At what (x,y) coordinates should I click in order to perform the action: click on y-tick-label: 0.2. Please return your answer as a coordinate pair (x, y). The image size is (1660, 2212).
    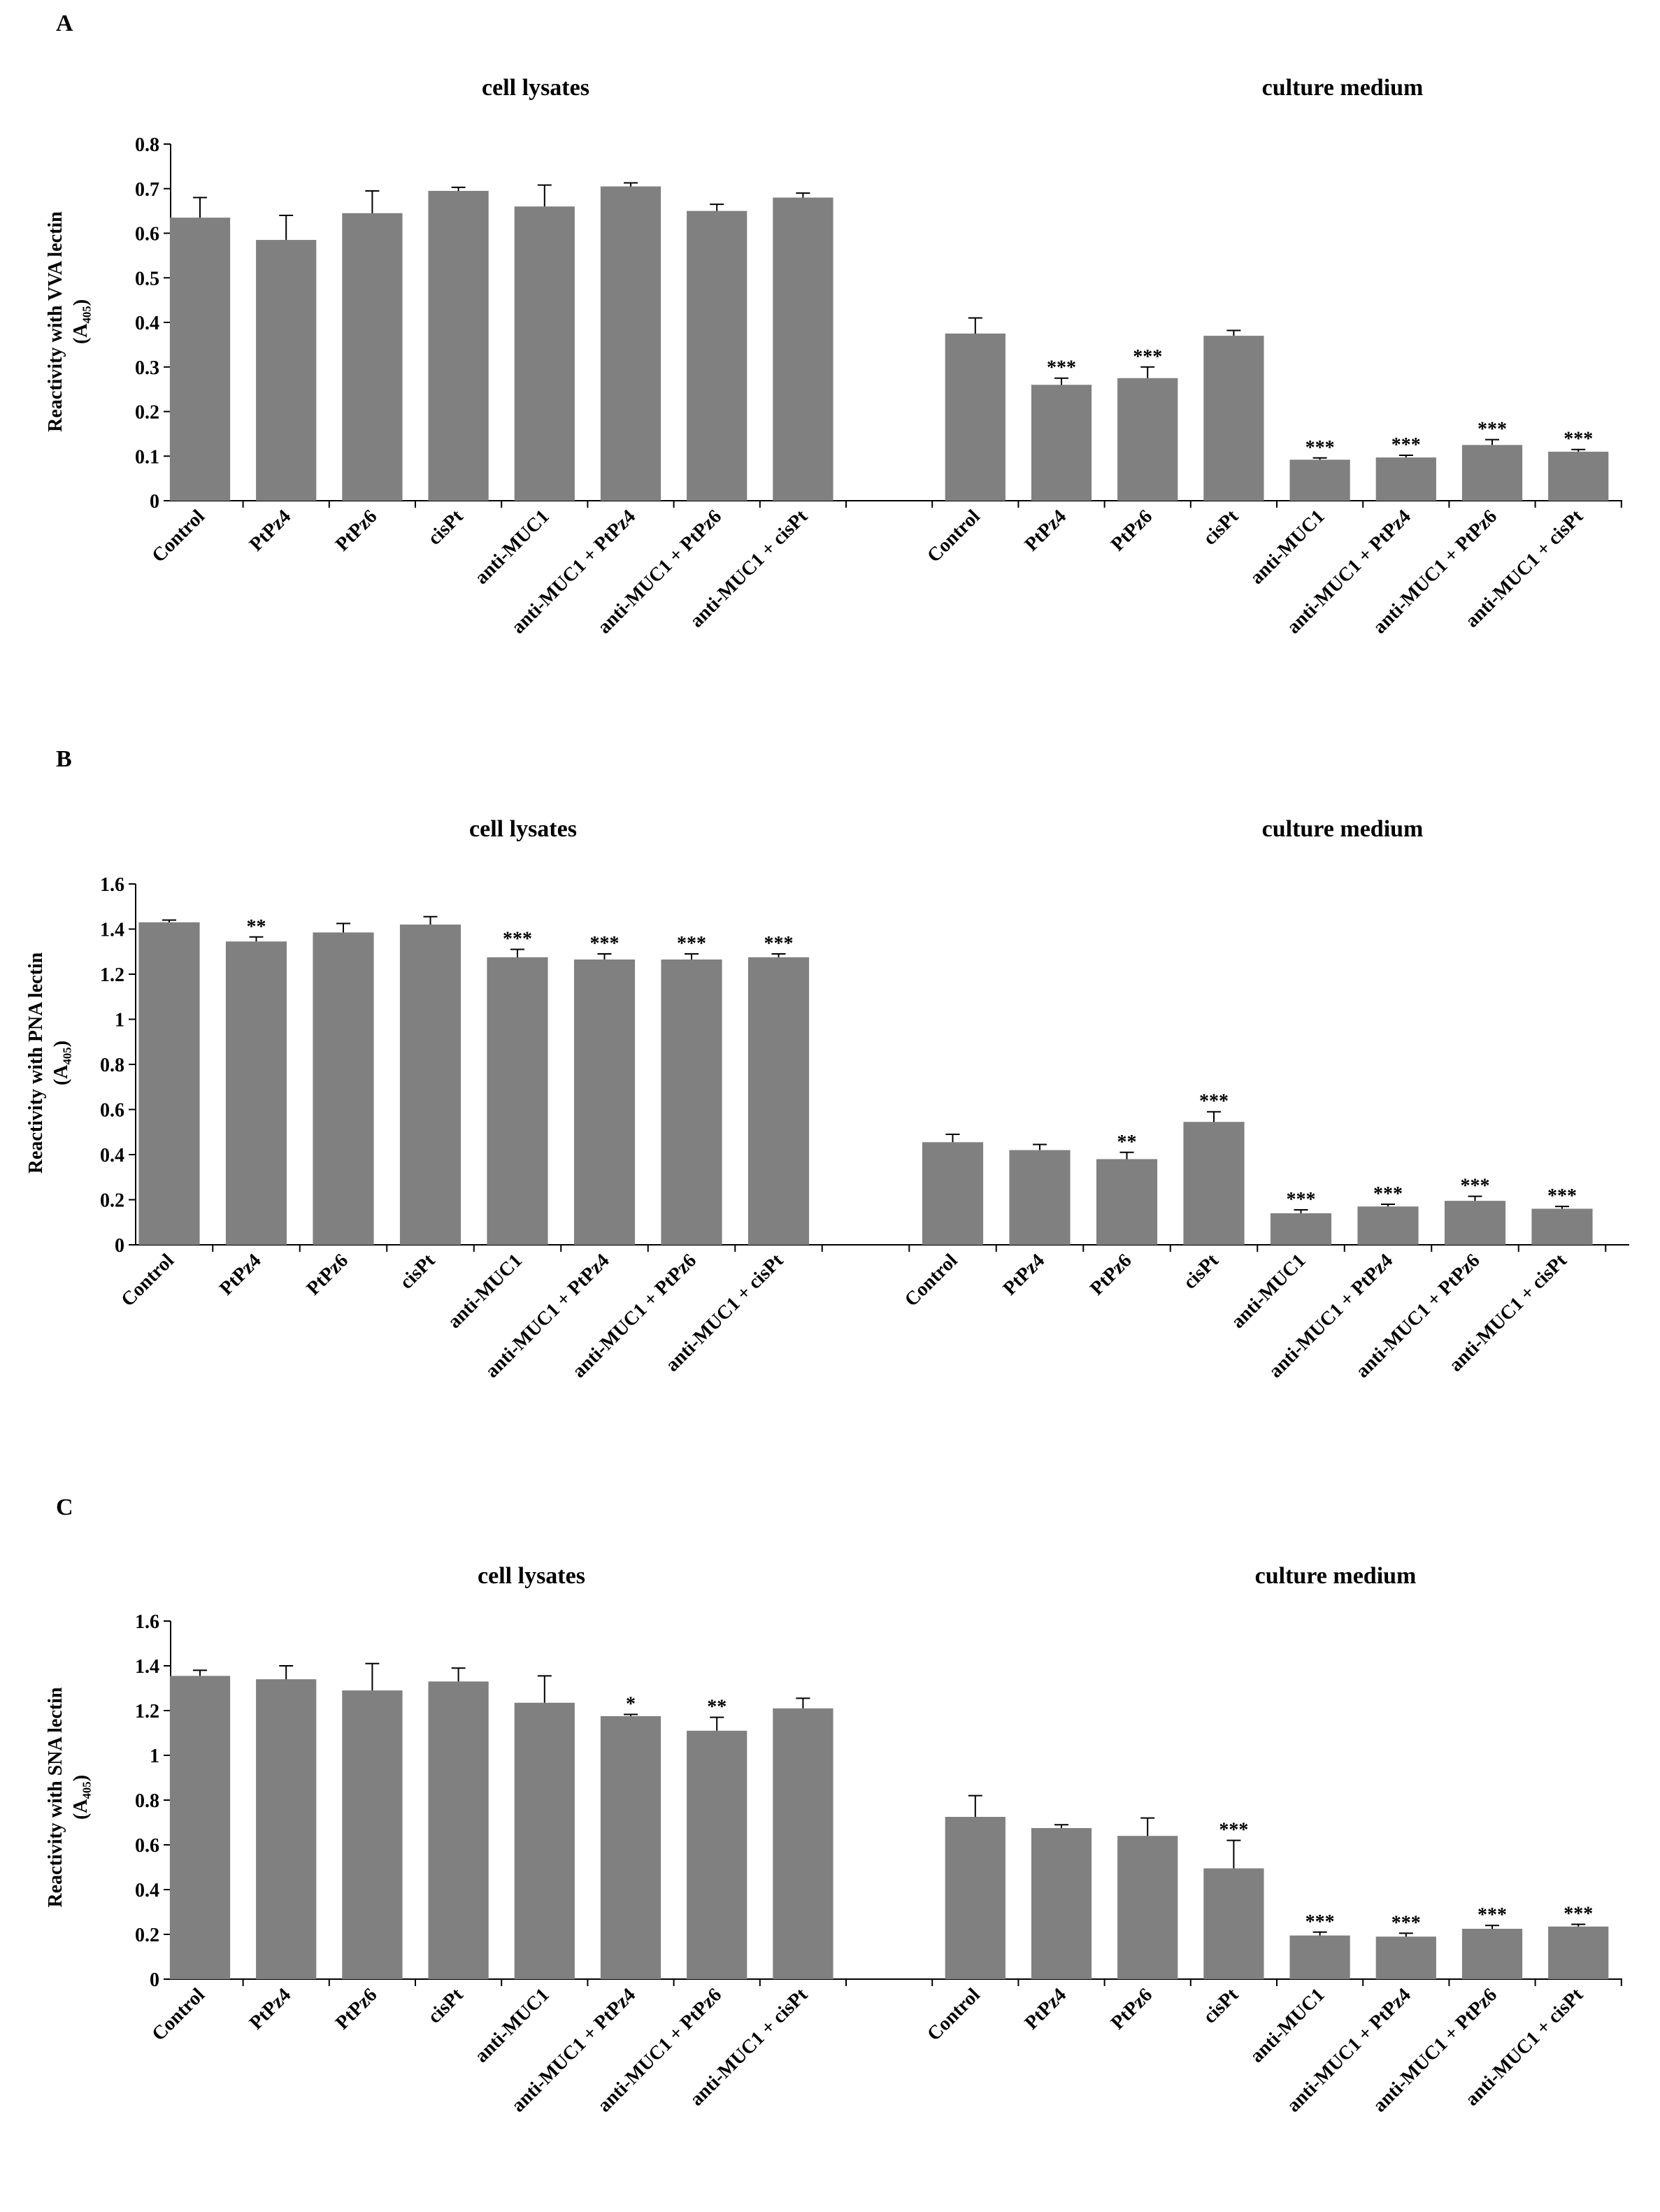
    Looking at the image, I should click on (147, 1935).